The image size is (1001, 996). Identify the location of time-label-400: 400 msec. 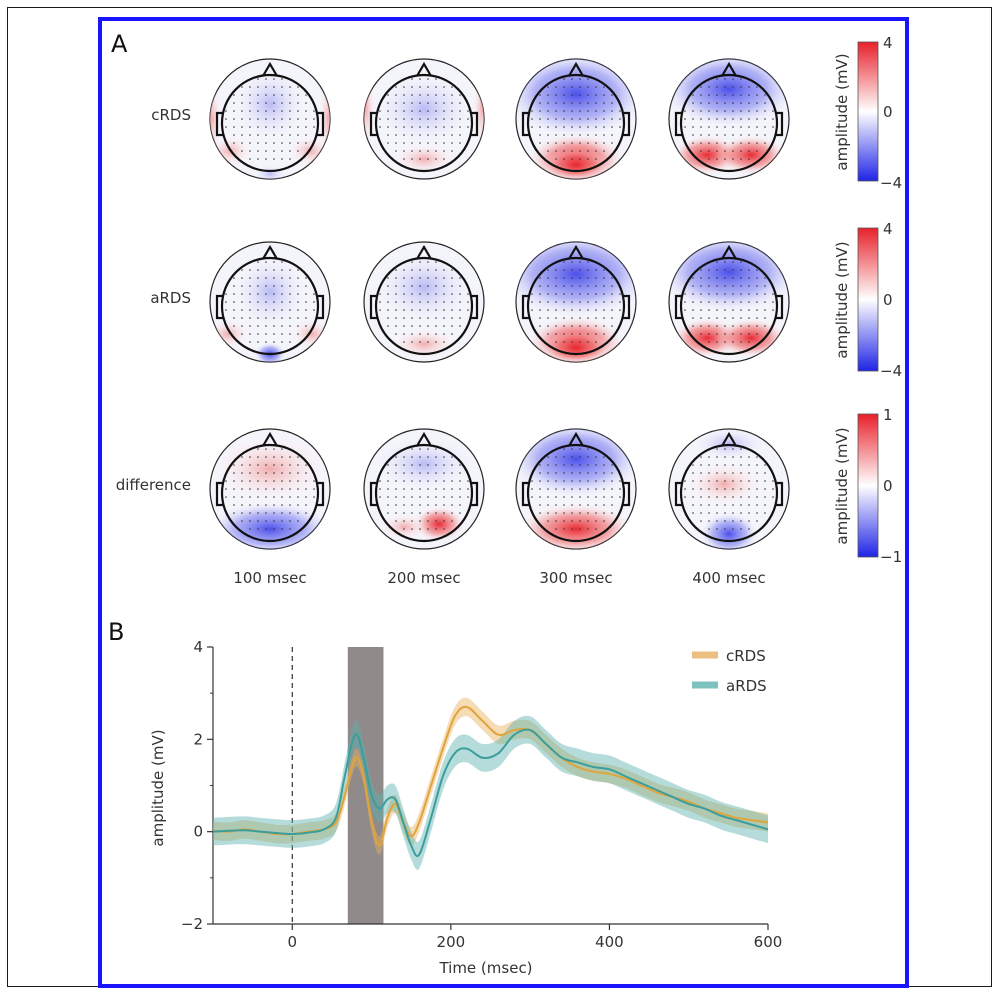
(728, 578).